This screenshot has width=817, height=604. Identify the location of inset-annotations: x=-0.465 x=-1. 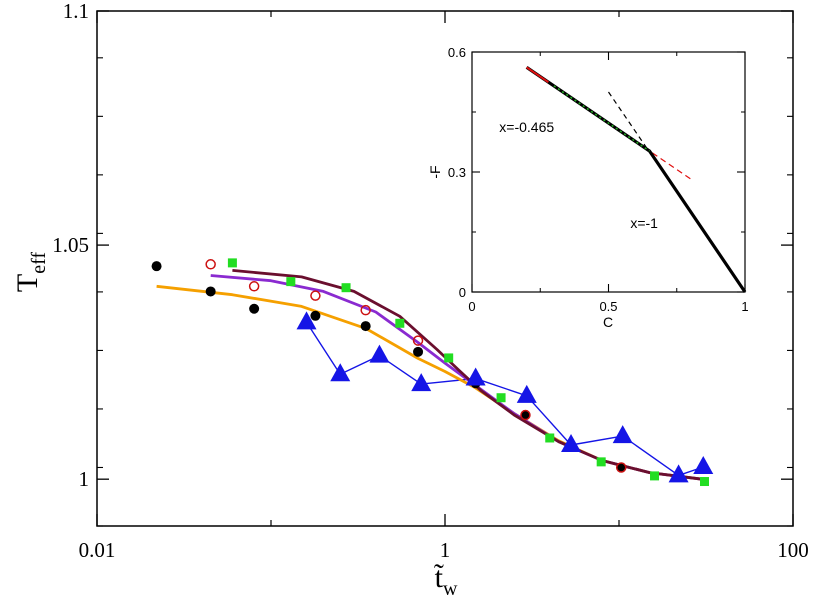
(578, 175).